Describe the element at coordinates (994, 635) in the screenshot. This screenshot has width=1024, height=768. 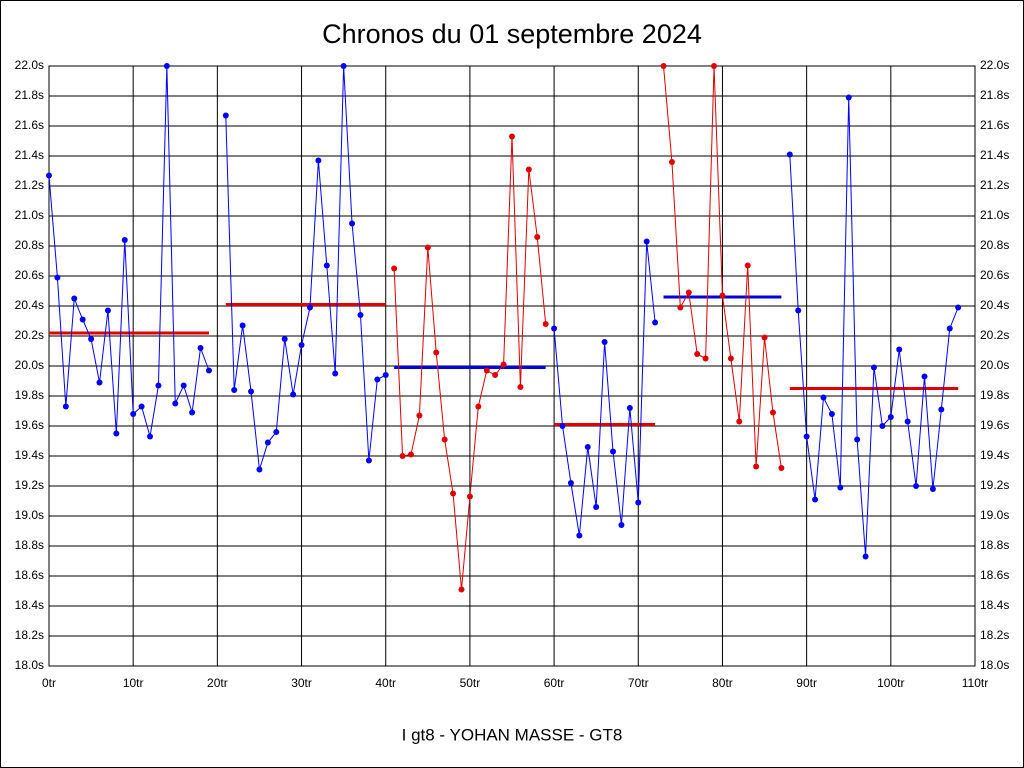
I see `y-tick-label-right: 18.2s` at that location.